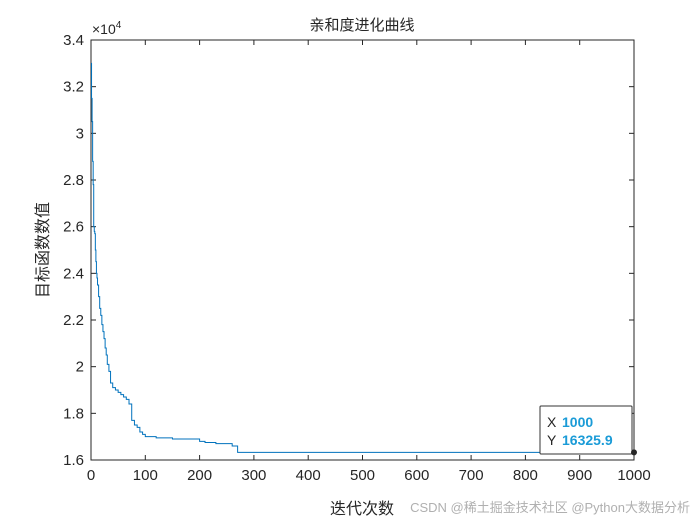  What do you see at coordinates (199, 475) in the screenshot?
I see `x-tick-label: 200` at bounding box center [199, 475].